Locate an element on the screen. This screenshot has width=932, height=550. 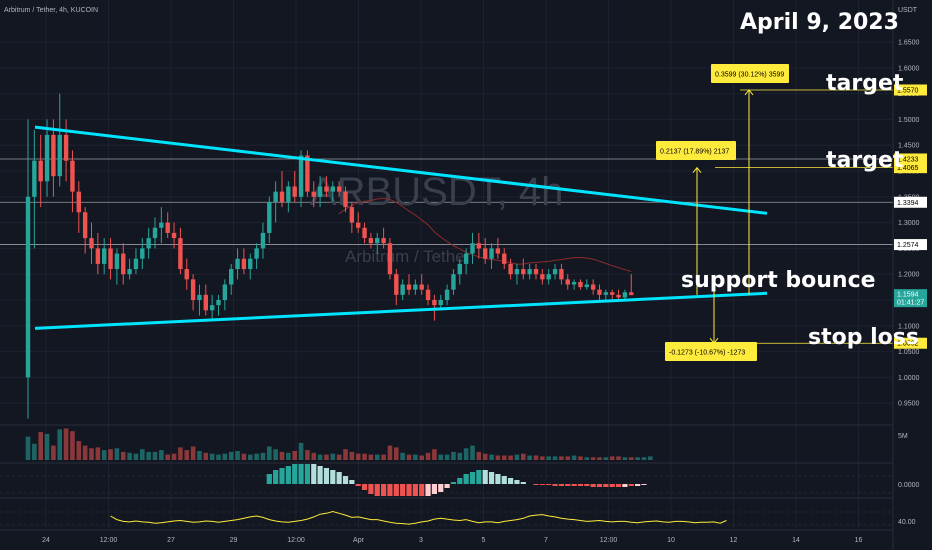
time-tick: 12:00 is located at coordinates (609, 540).